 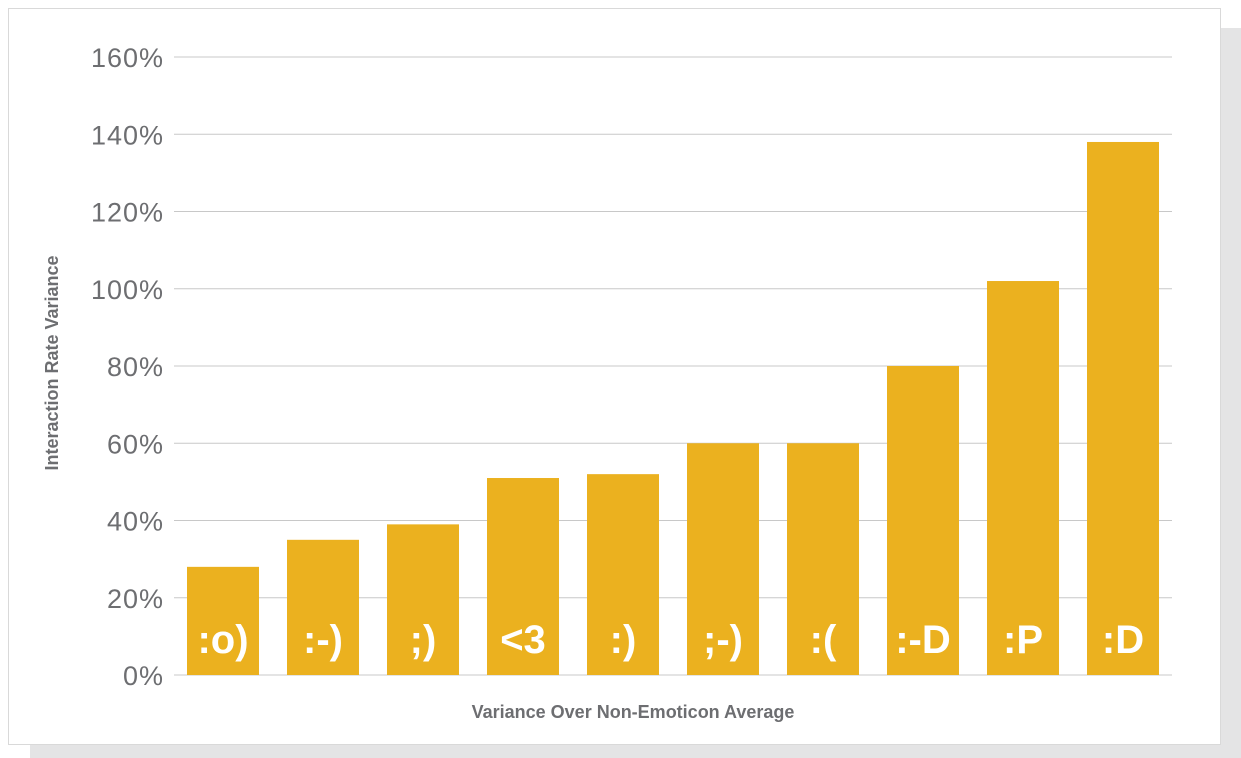 I want to click on bar-category-label: :(, so click(x=823, y=640).